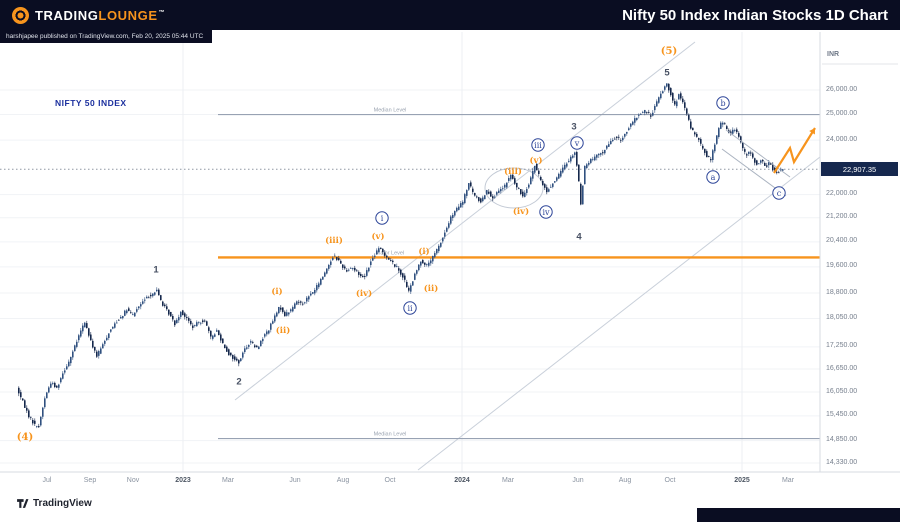 This screenshot has width=900, height=522. What do you see at coordinates (128, 15) in the screenshot?
I see `brand-text-lounge: LOUNGE` at bounding box center [128, 15].